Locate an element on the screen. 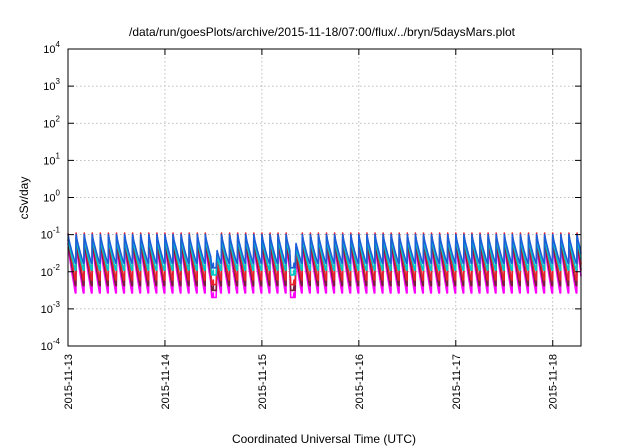 The image size is (640, 448). y-tick-label: 10³ is located at coordinates (51, 85).